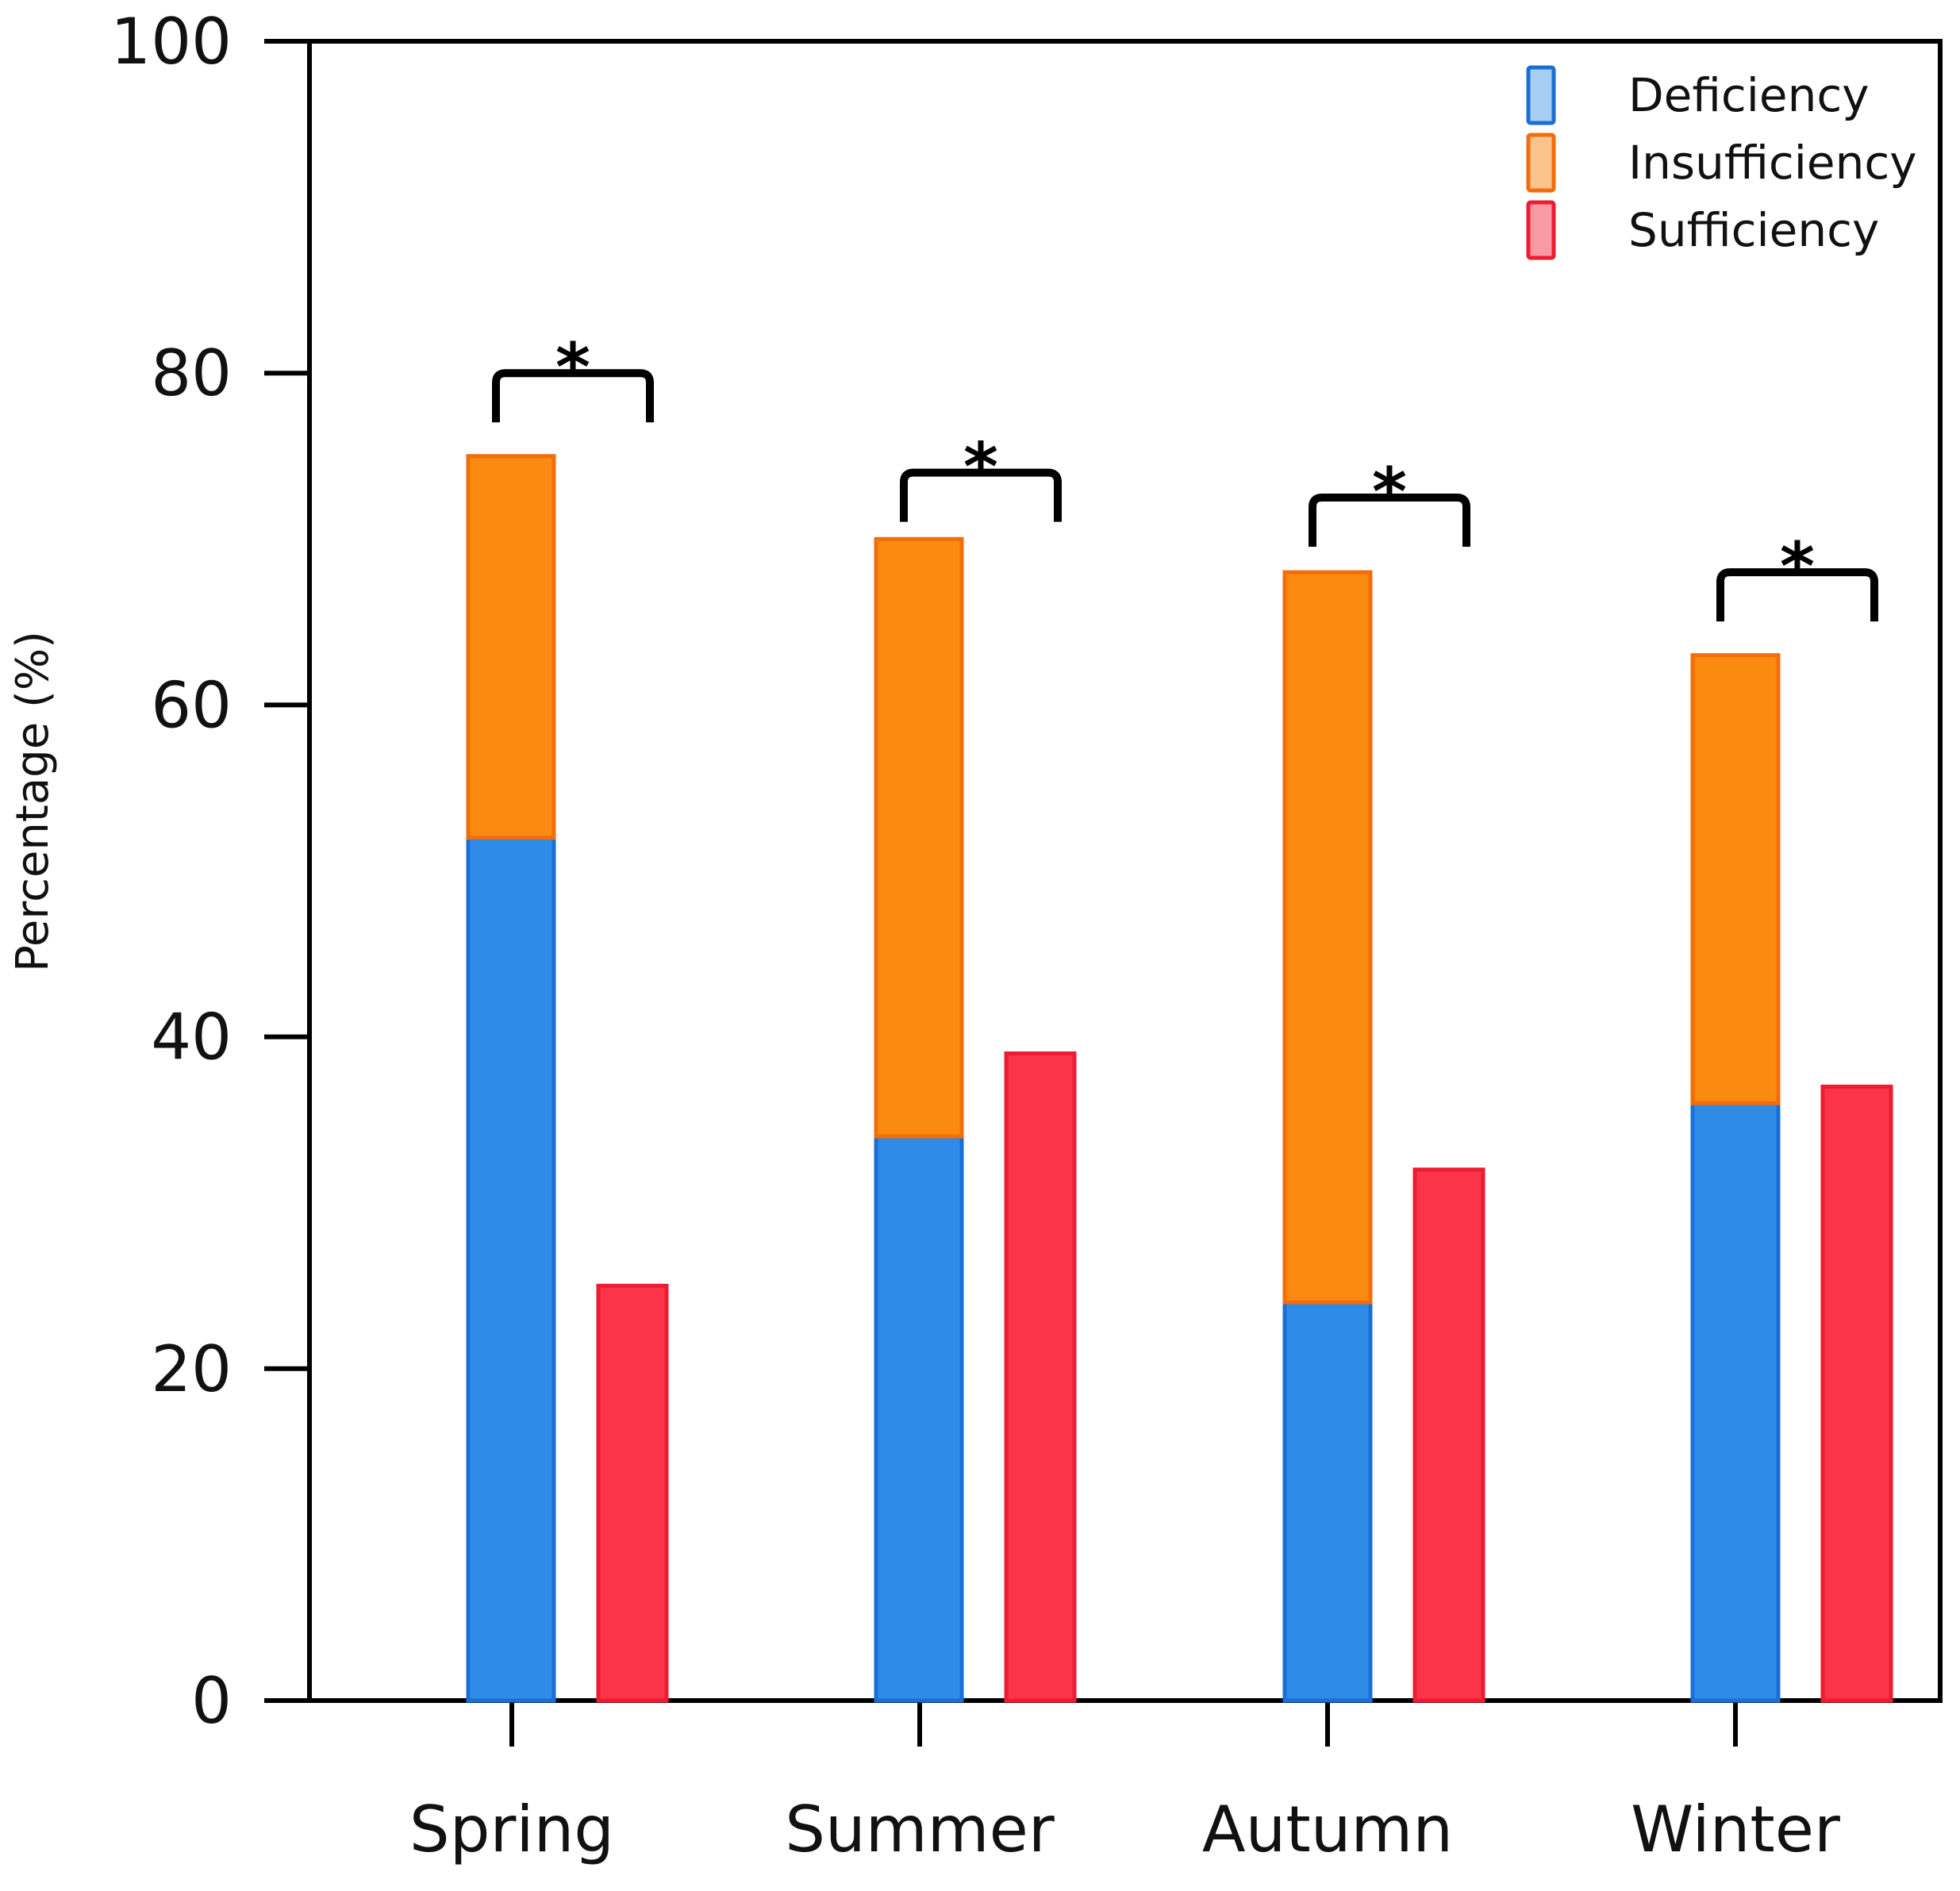 This screenshot has height=1891, width=1960. What do you see at coordinates (920, 1830) in the screenshot?
I see `x-tick-label: Summer` at bounding box center [920, 1830].